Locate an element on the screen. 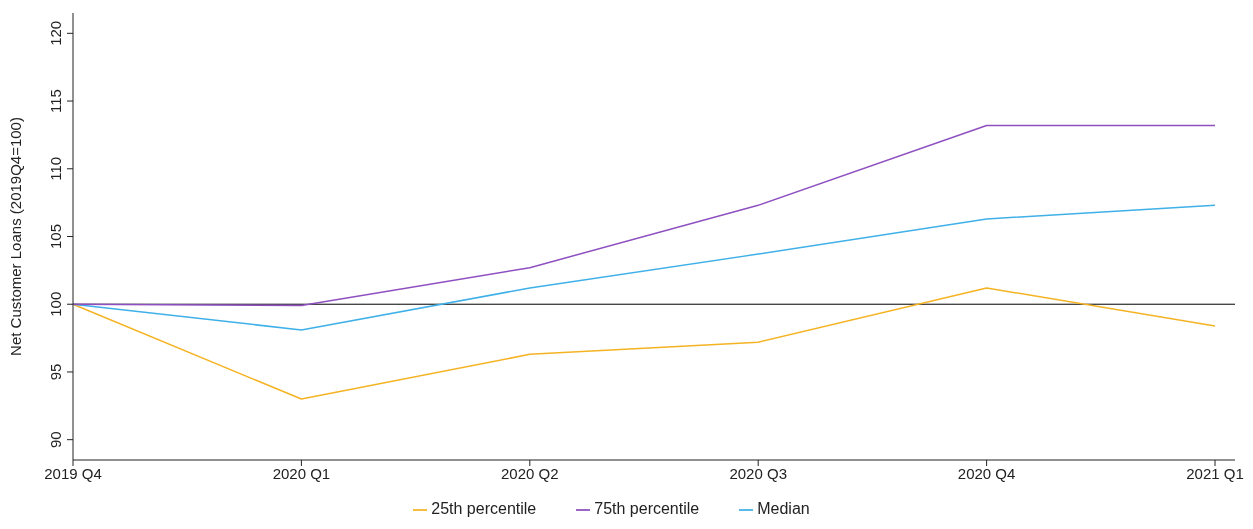 Image resolution: width=1253 pixels, height=529 pixels. y-tick-label: 110 is located at coordinates (55, 168).